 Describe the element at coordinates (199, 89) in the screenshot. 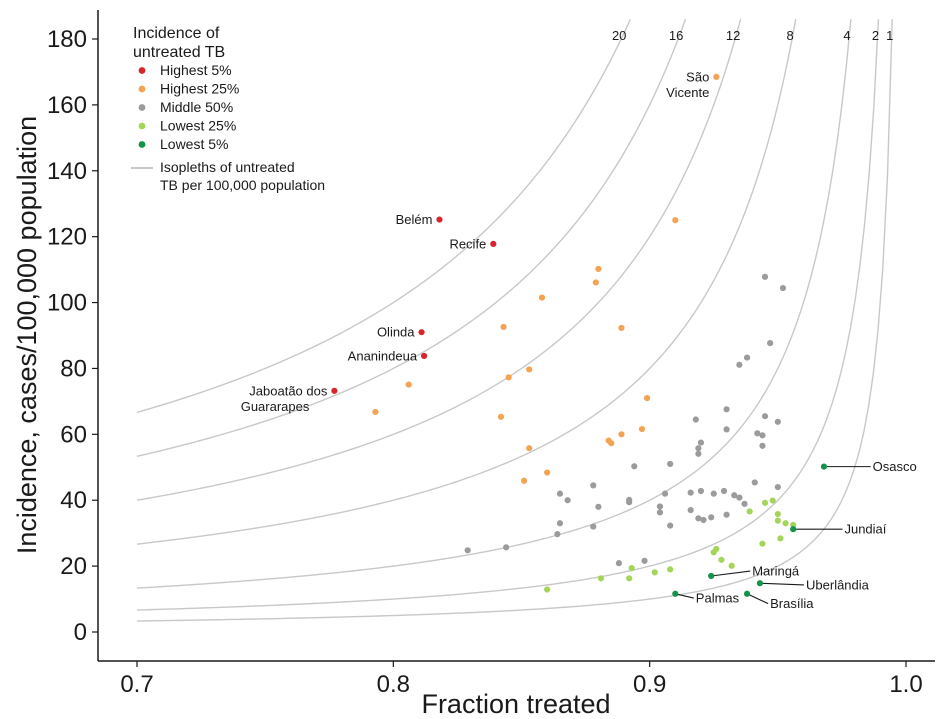

I see `legend-label-highest25: Highest 25%` at that location.